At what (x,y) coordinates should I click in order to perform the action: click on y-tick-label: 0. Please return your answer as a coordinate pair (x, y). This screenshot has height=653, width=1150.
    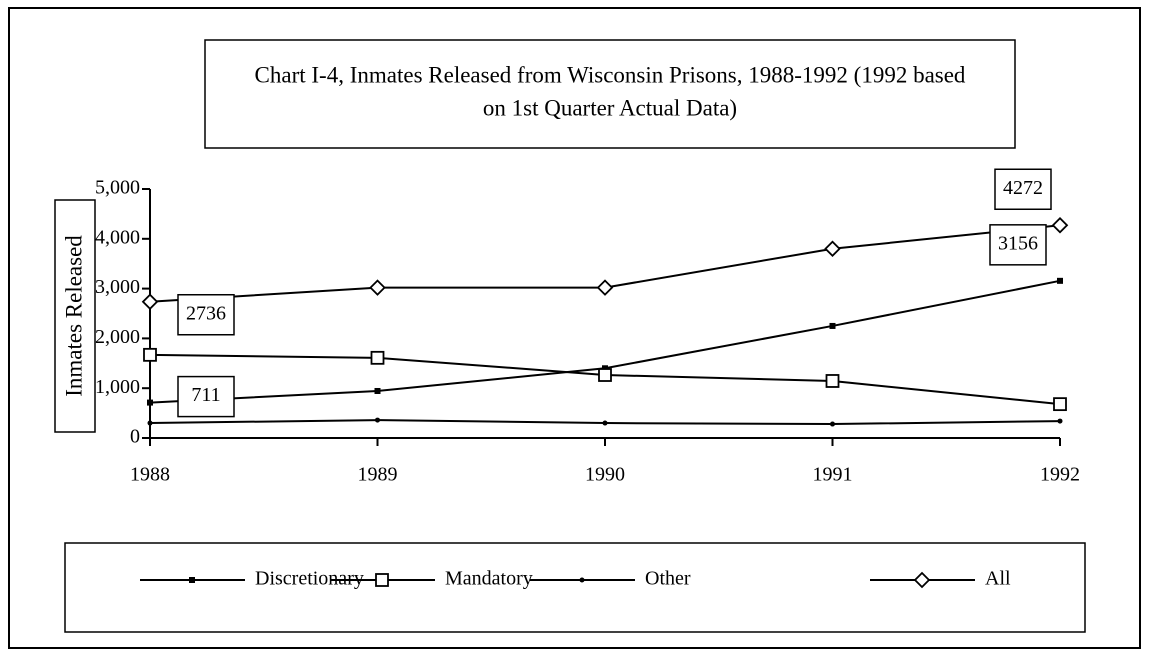
    Looking at the image, I should click on (135, 437).